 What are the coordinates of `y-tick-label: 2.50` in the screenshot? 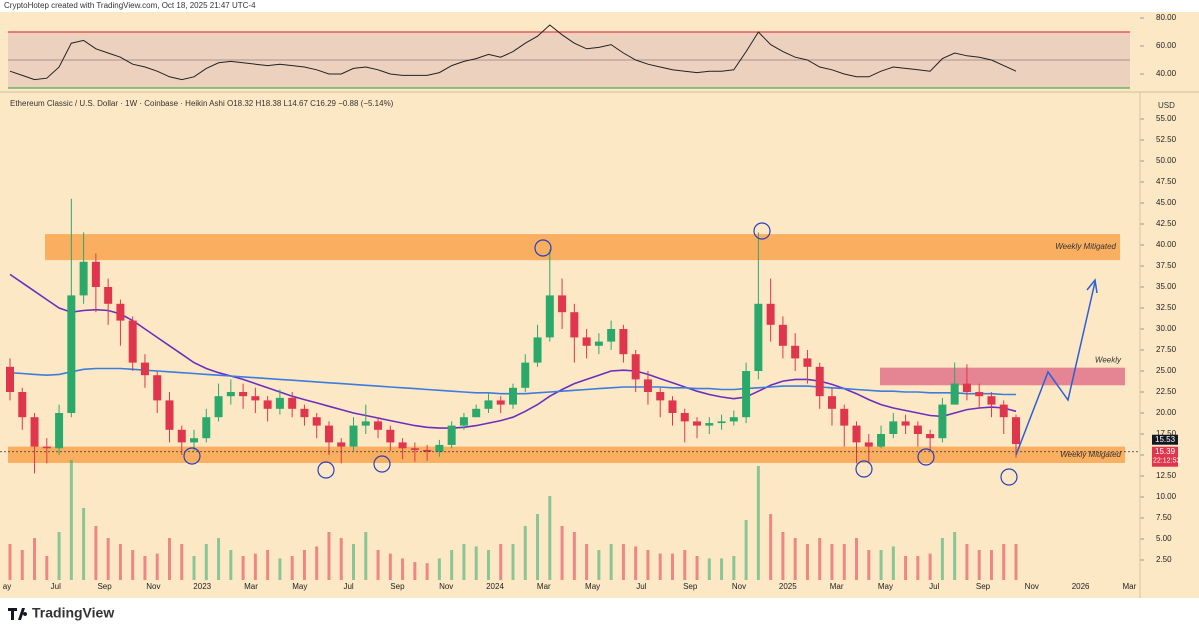 It's located at (1164, 559).